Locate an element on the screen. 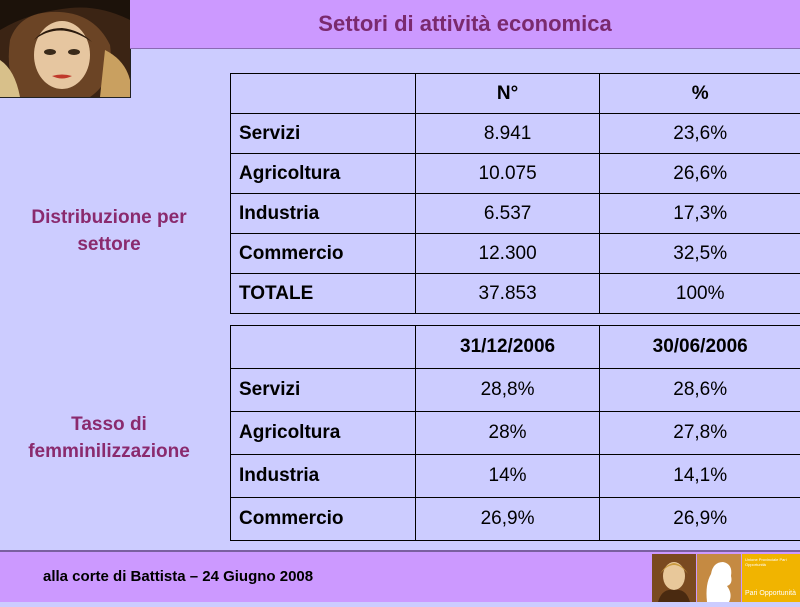 This screenshot has height=607, width=800. table-row: Agricoltura 10.075 26,6% is located at coordinates (515, 174).